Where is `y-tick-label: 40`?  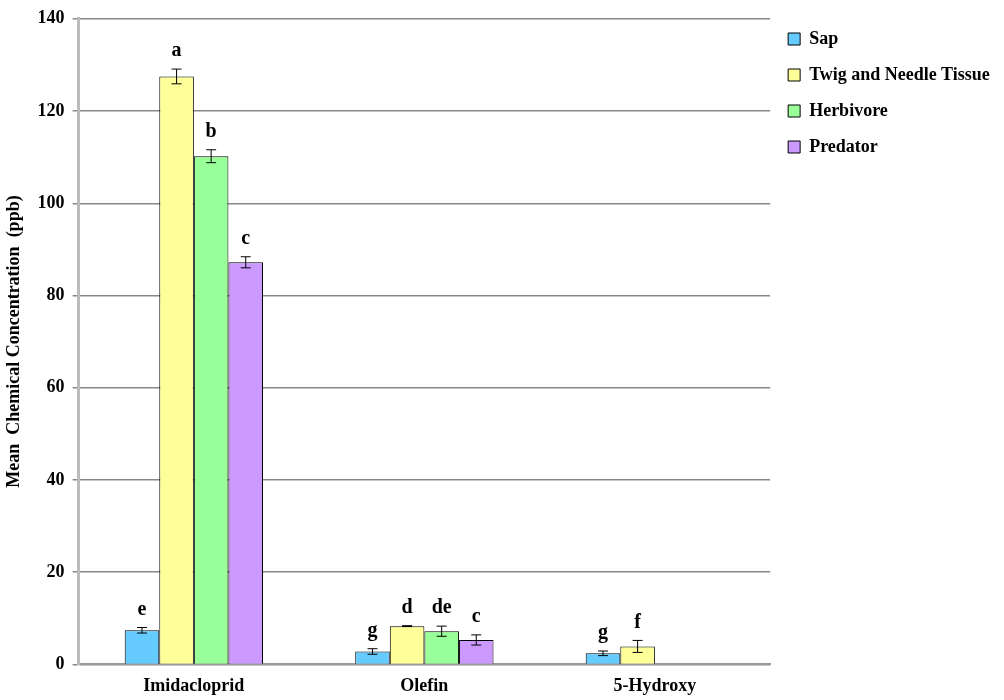 y-tick-label: 40 is located at coordinates (55, 478).